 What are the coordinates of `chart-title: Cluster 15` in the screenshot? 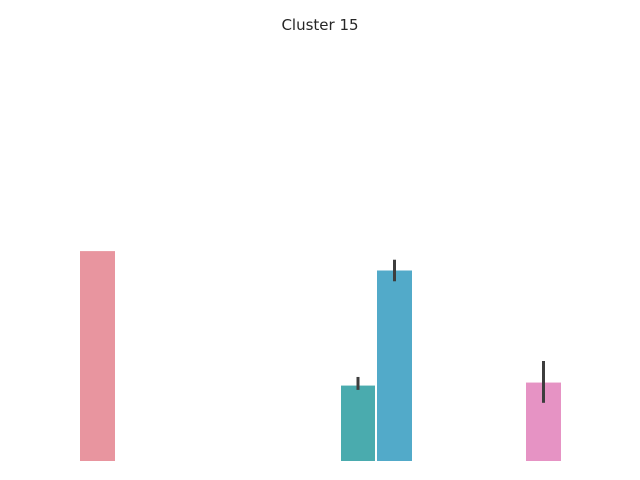 It's located at (320, 25).